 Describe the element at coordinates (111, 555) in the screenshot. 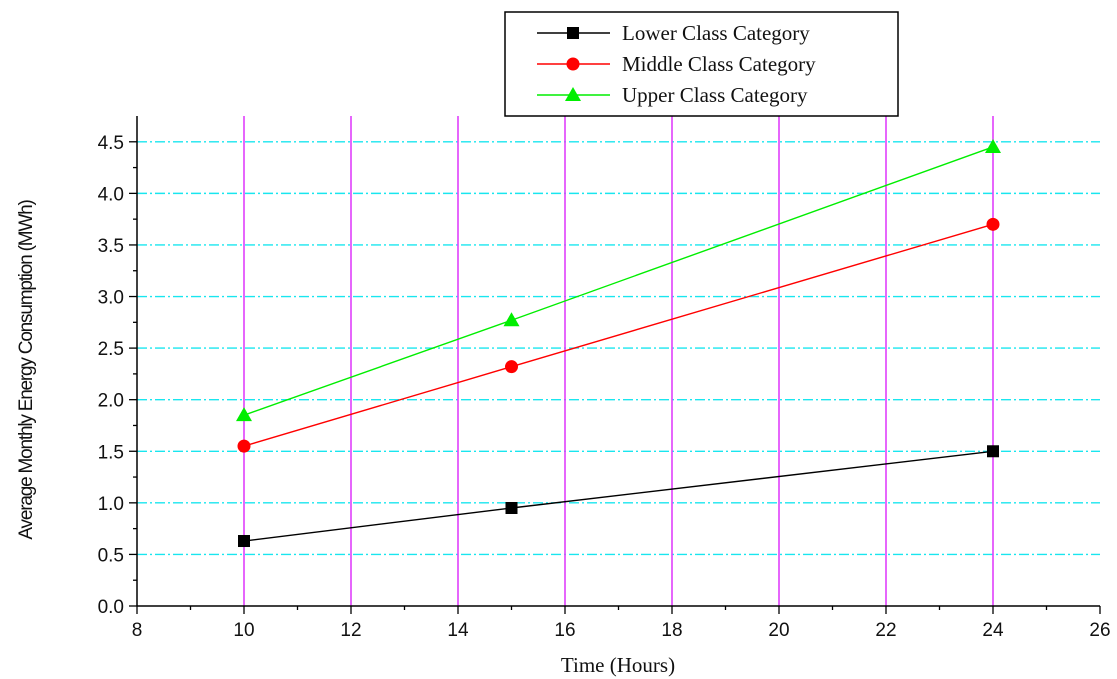

I see `y-tick-label: 0.5` at that location.